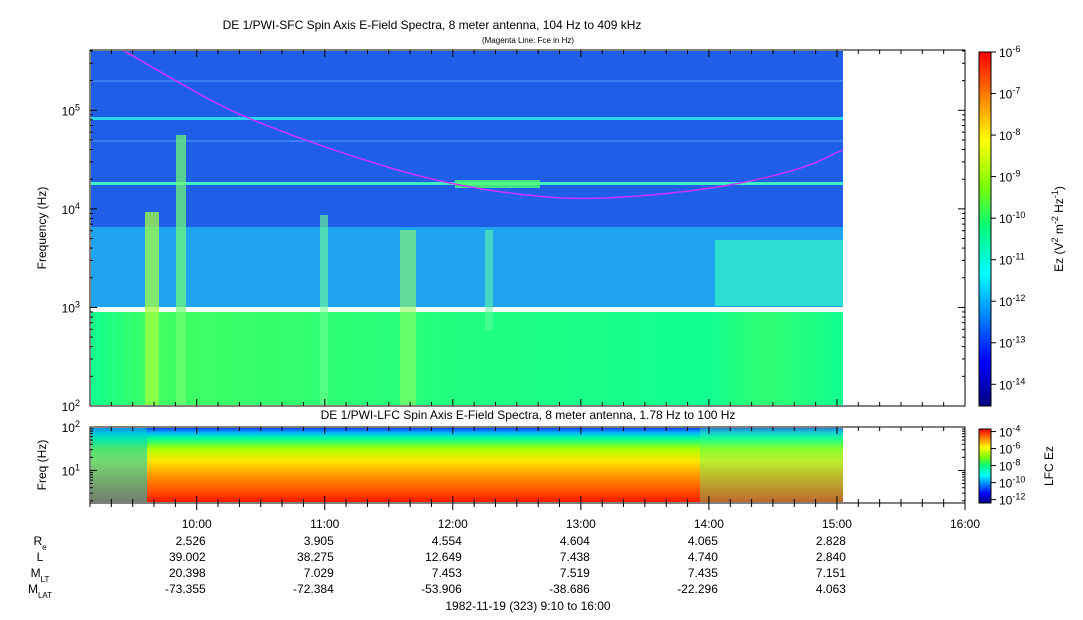 This screenshot has height=620, width=1083. I want to click on ephemeris-value: 7.438, so click(575, 557).